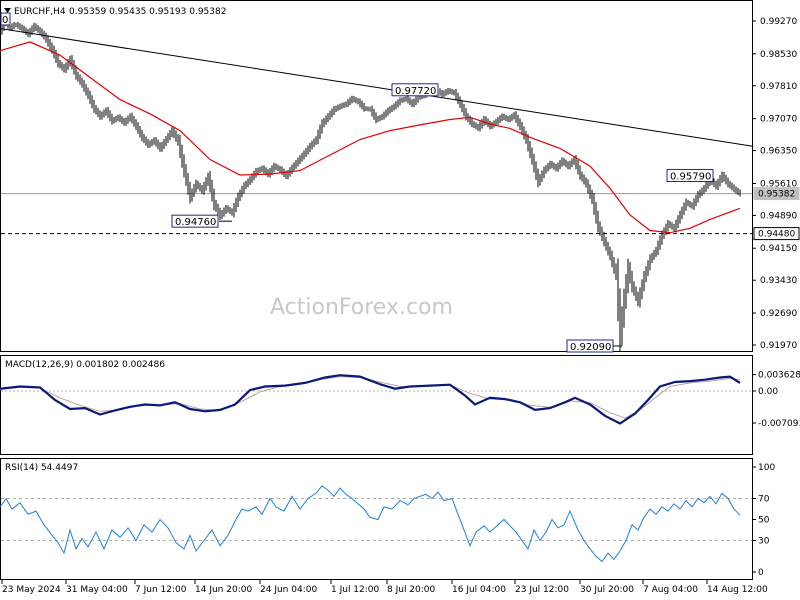 The width and height of the screenshot is (800, 600). What do you see at coordinates (764, 521) in the screenshot?
I see `rsi-y-tick-label: 50` at bounding box center [764, 521].